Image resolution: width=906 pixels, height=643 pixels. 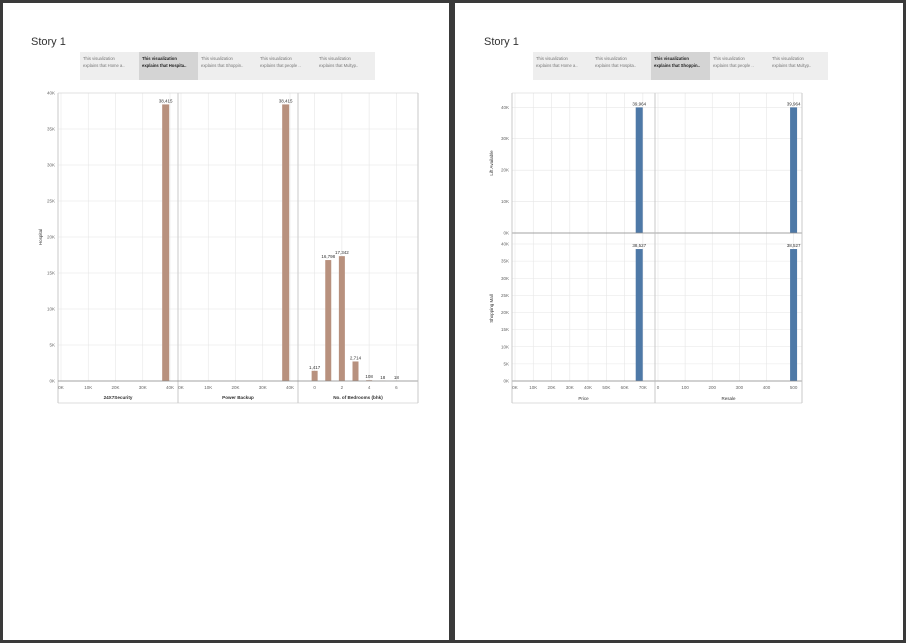 I want to click on x-tick-label: 400, so click(x=767, y=387).